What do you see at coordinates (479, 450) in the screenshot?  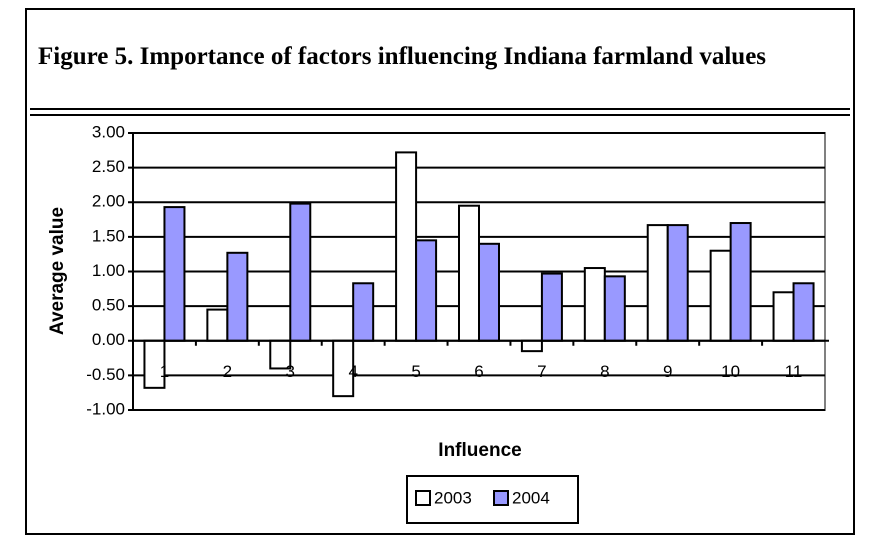 I see `x-axis-title: Influence` at bounding box center [479, 450].